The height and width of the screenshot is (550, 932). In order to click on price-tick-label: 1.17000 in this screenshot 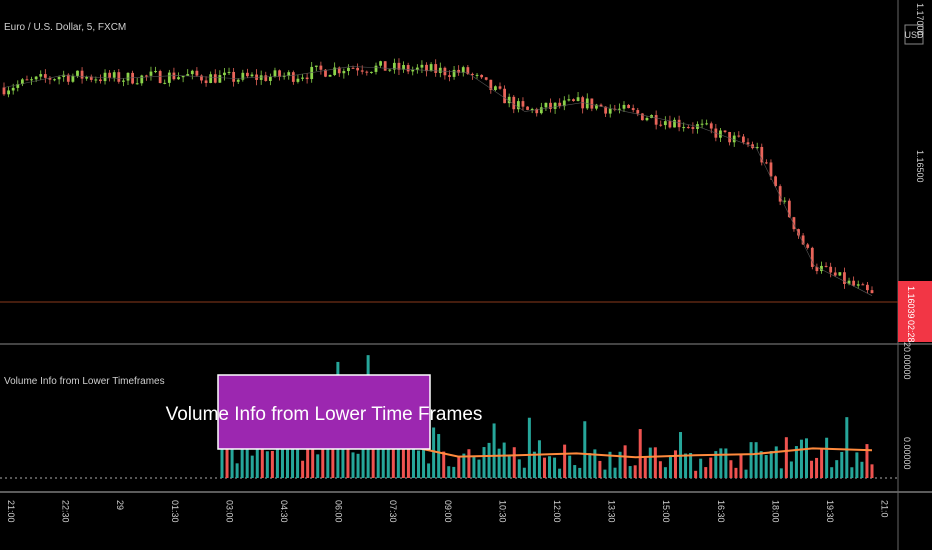, I will do `click(920, 19)`.